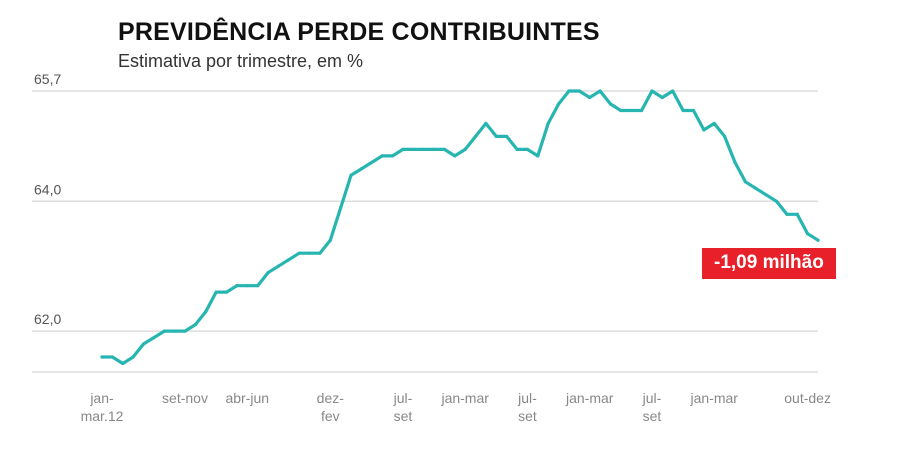 This screenshot has height=471, width=900. Describe the element at coordinates (359, 32) in the screenshot. I see `chart-title: PREVIDÊNCIA PERDE CONTRIBUINTES` at that location.